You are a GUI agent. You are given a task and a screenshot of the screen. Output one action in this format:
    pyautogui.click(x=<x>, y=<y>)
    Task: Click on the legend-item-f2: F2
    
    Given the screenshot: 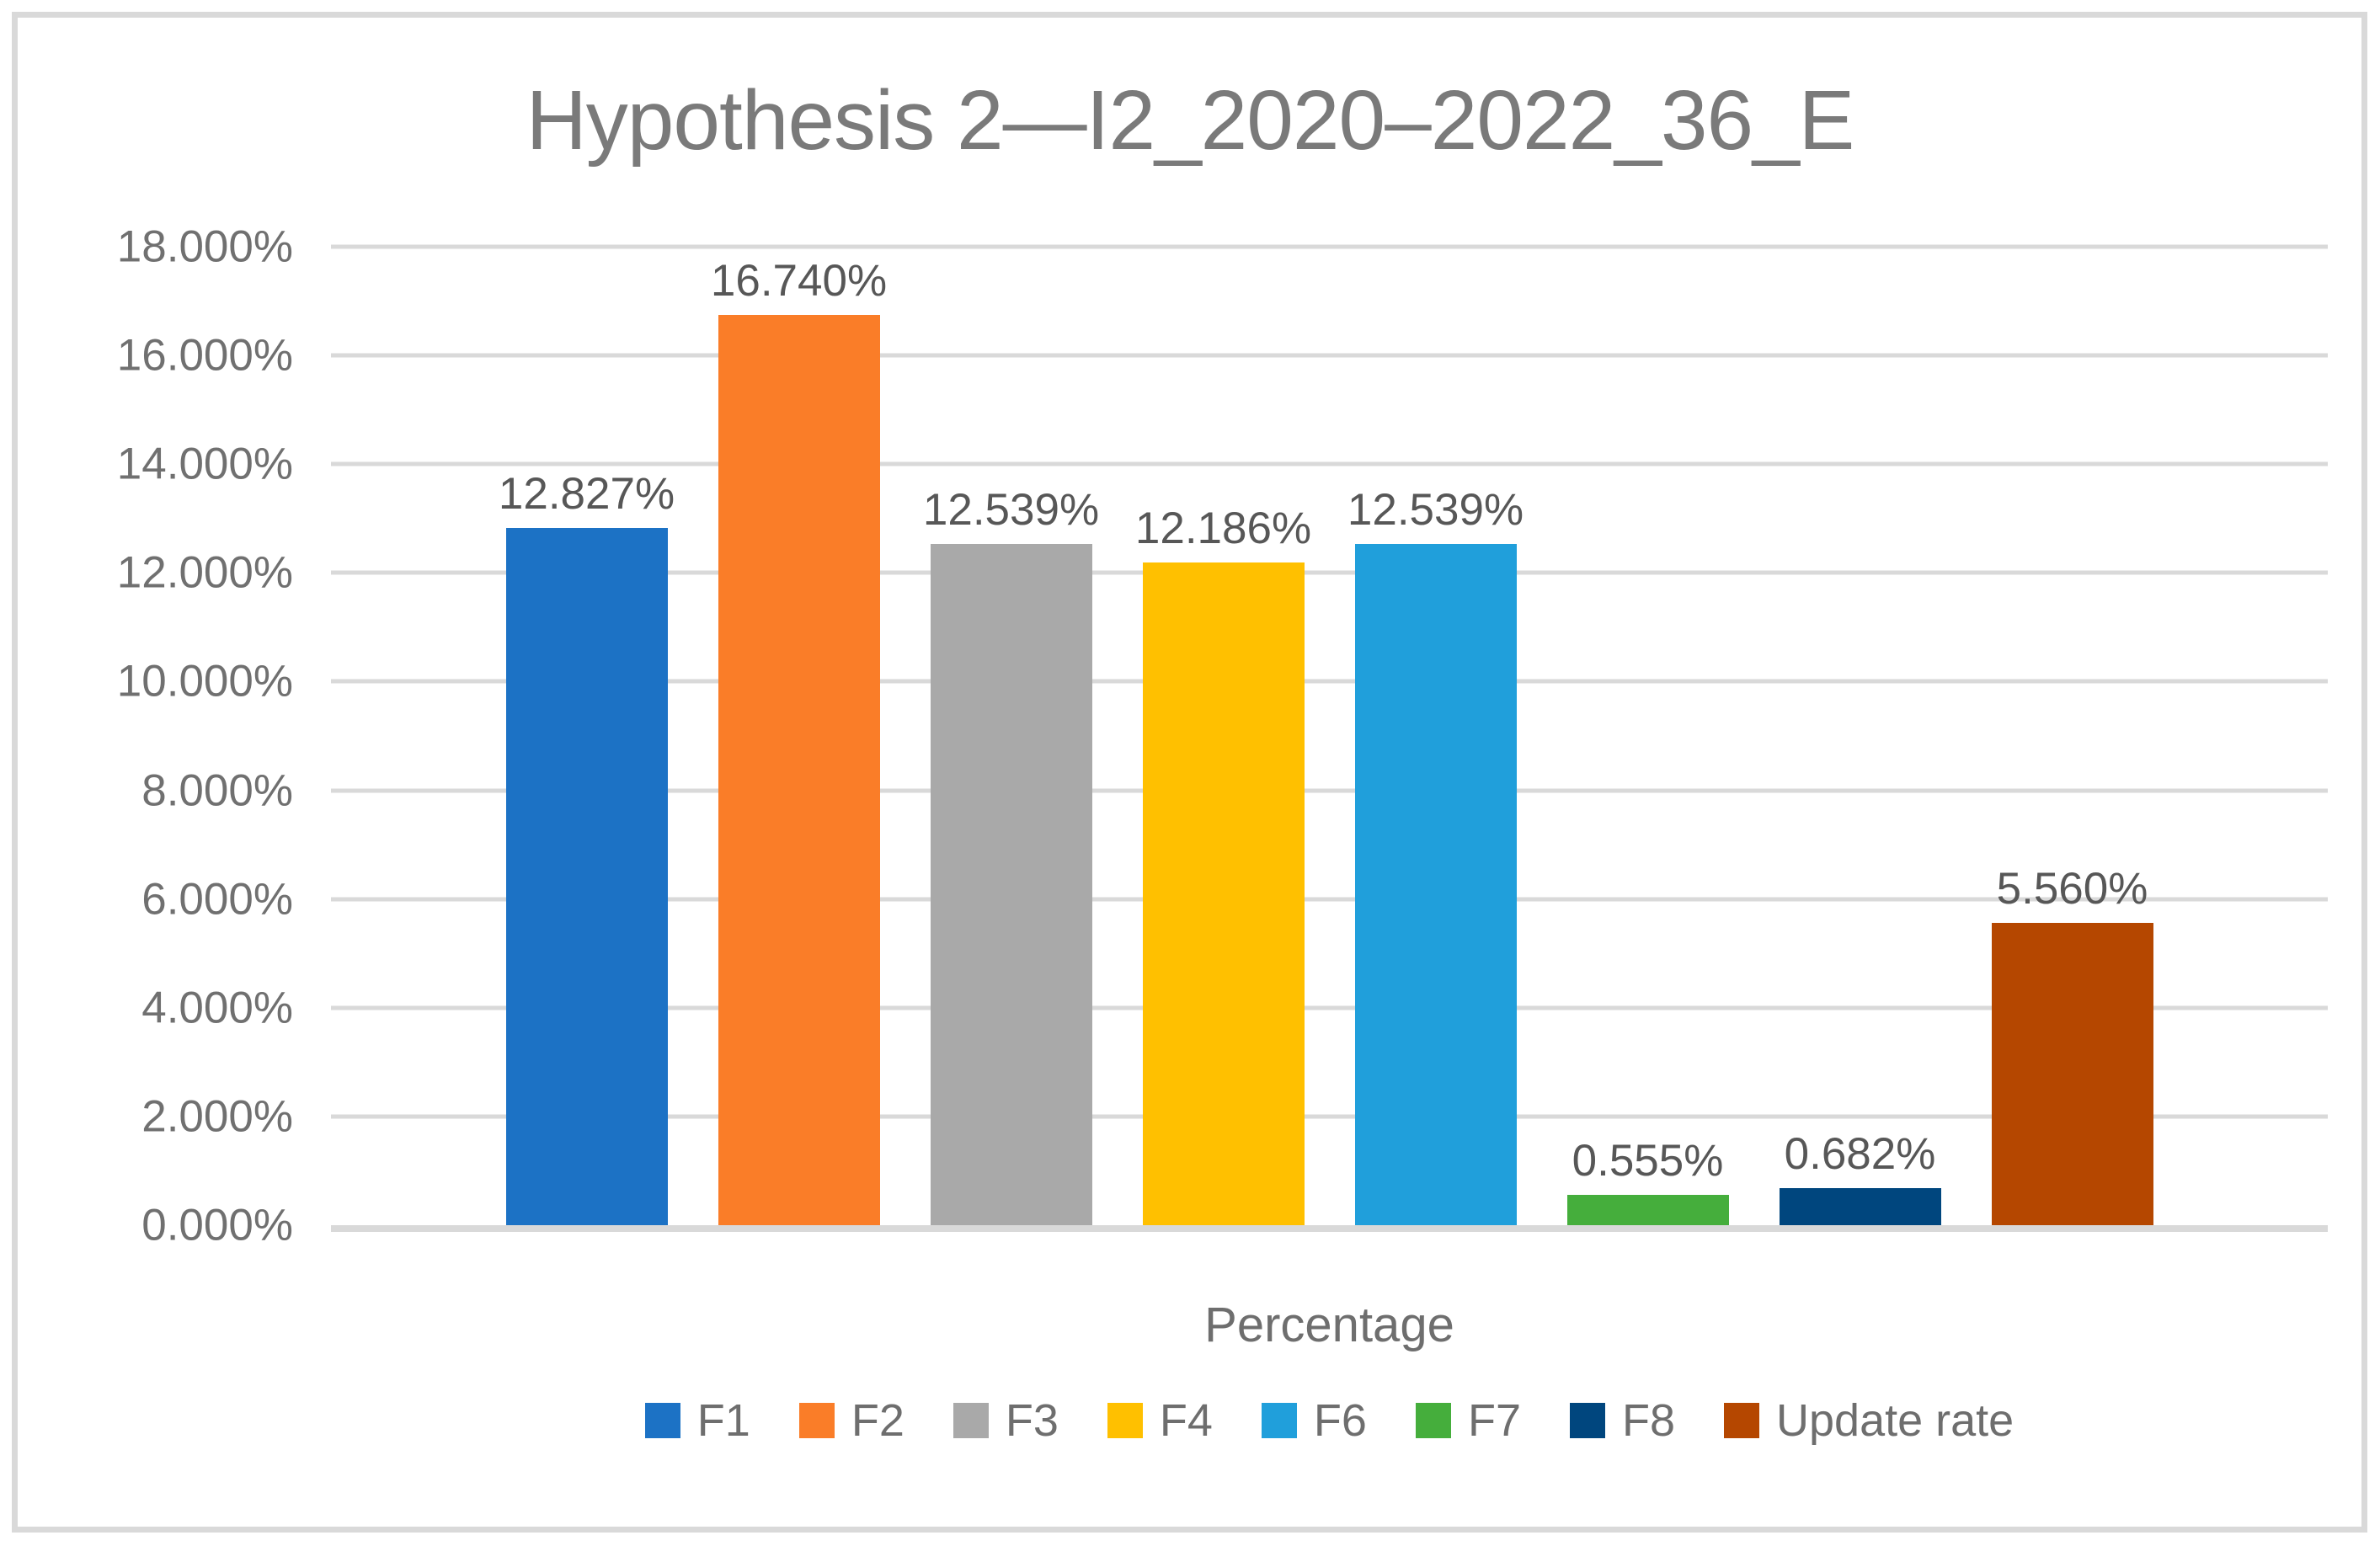 What is the action you would take?
    pyautogui.click(x=851, y=1421)
    